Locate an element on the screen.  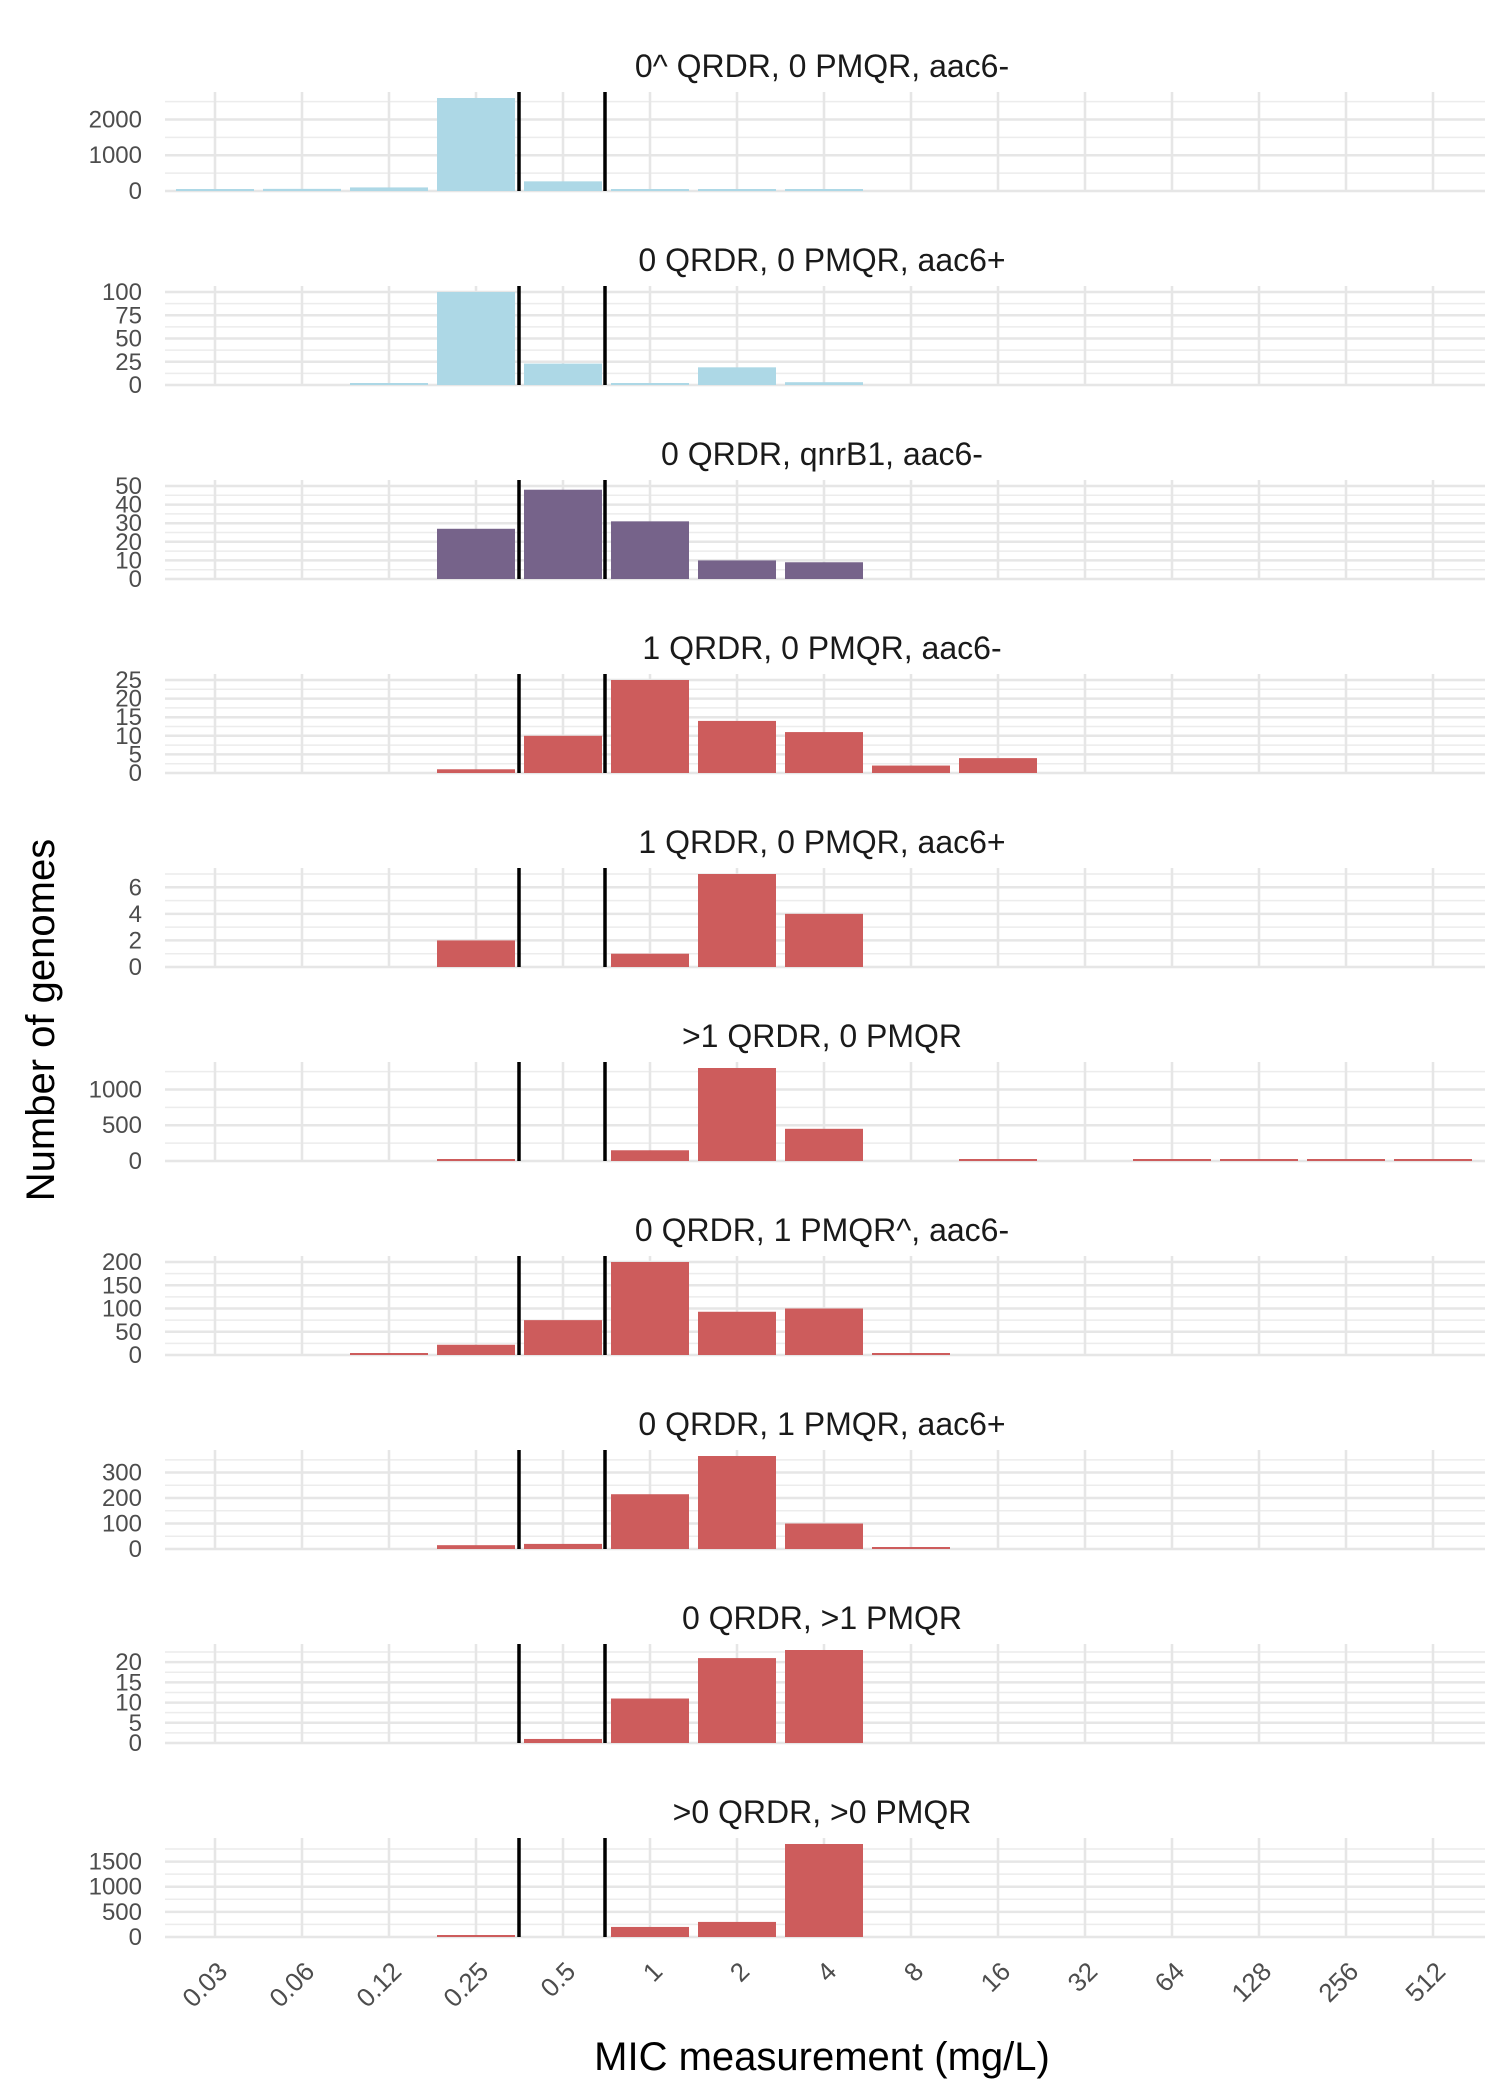
x-tick-label: 256 is located at coordinates (1338, 1982).